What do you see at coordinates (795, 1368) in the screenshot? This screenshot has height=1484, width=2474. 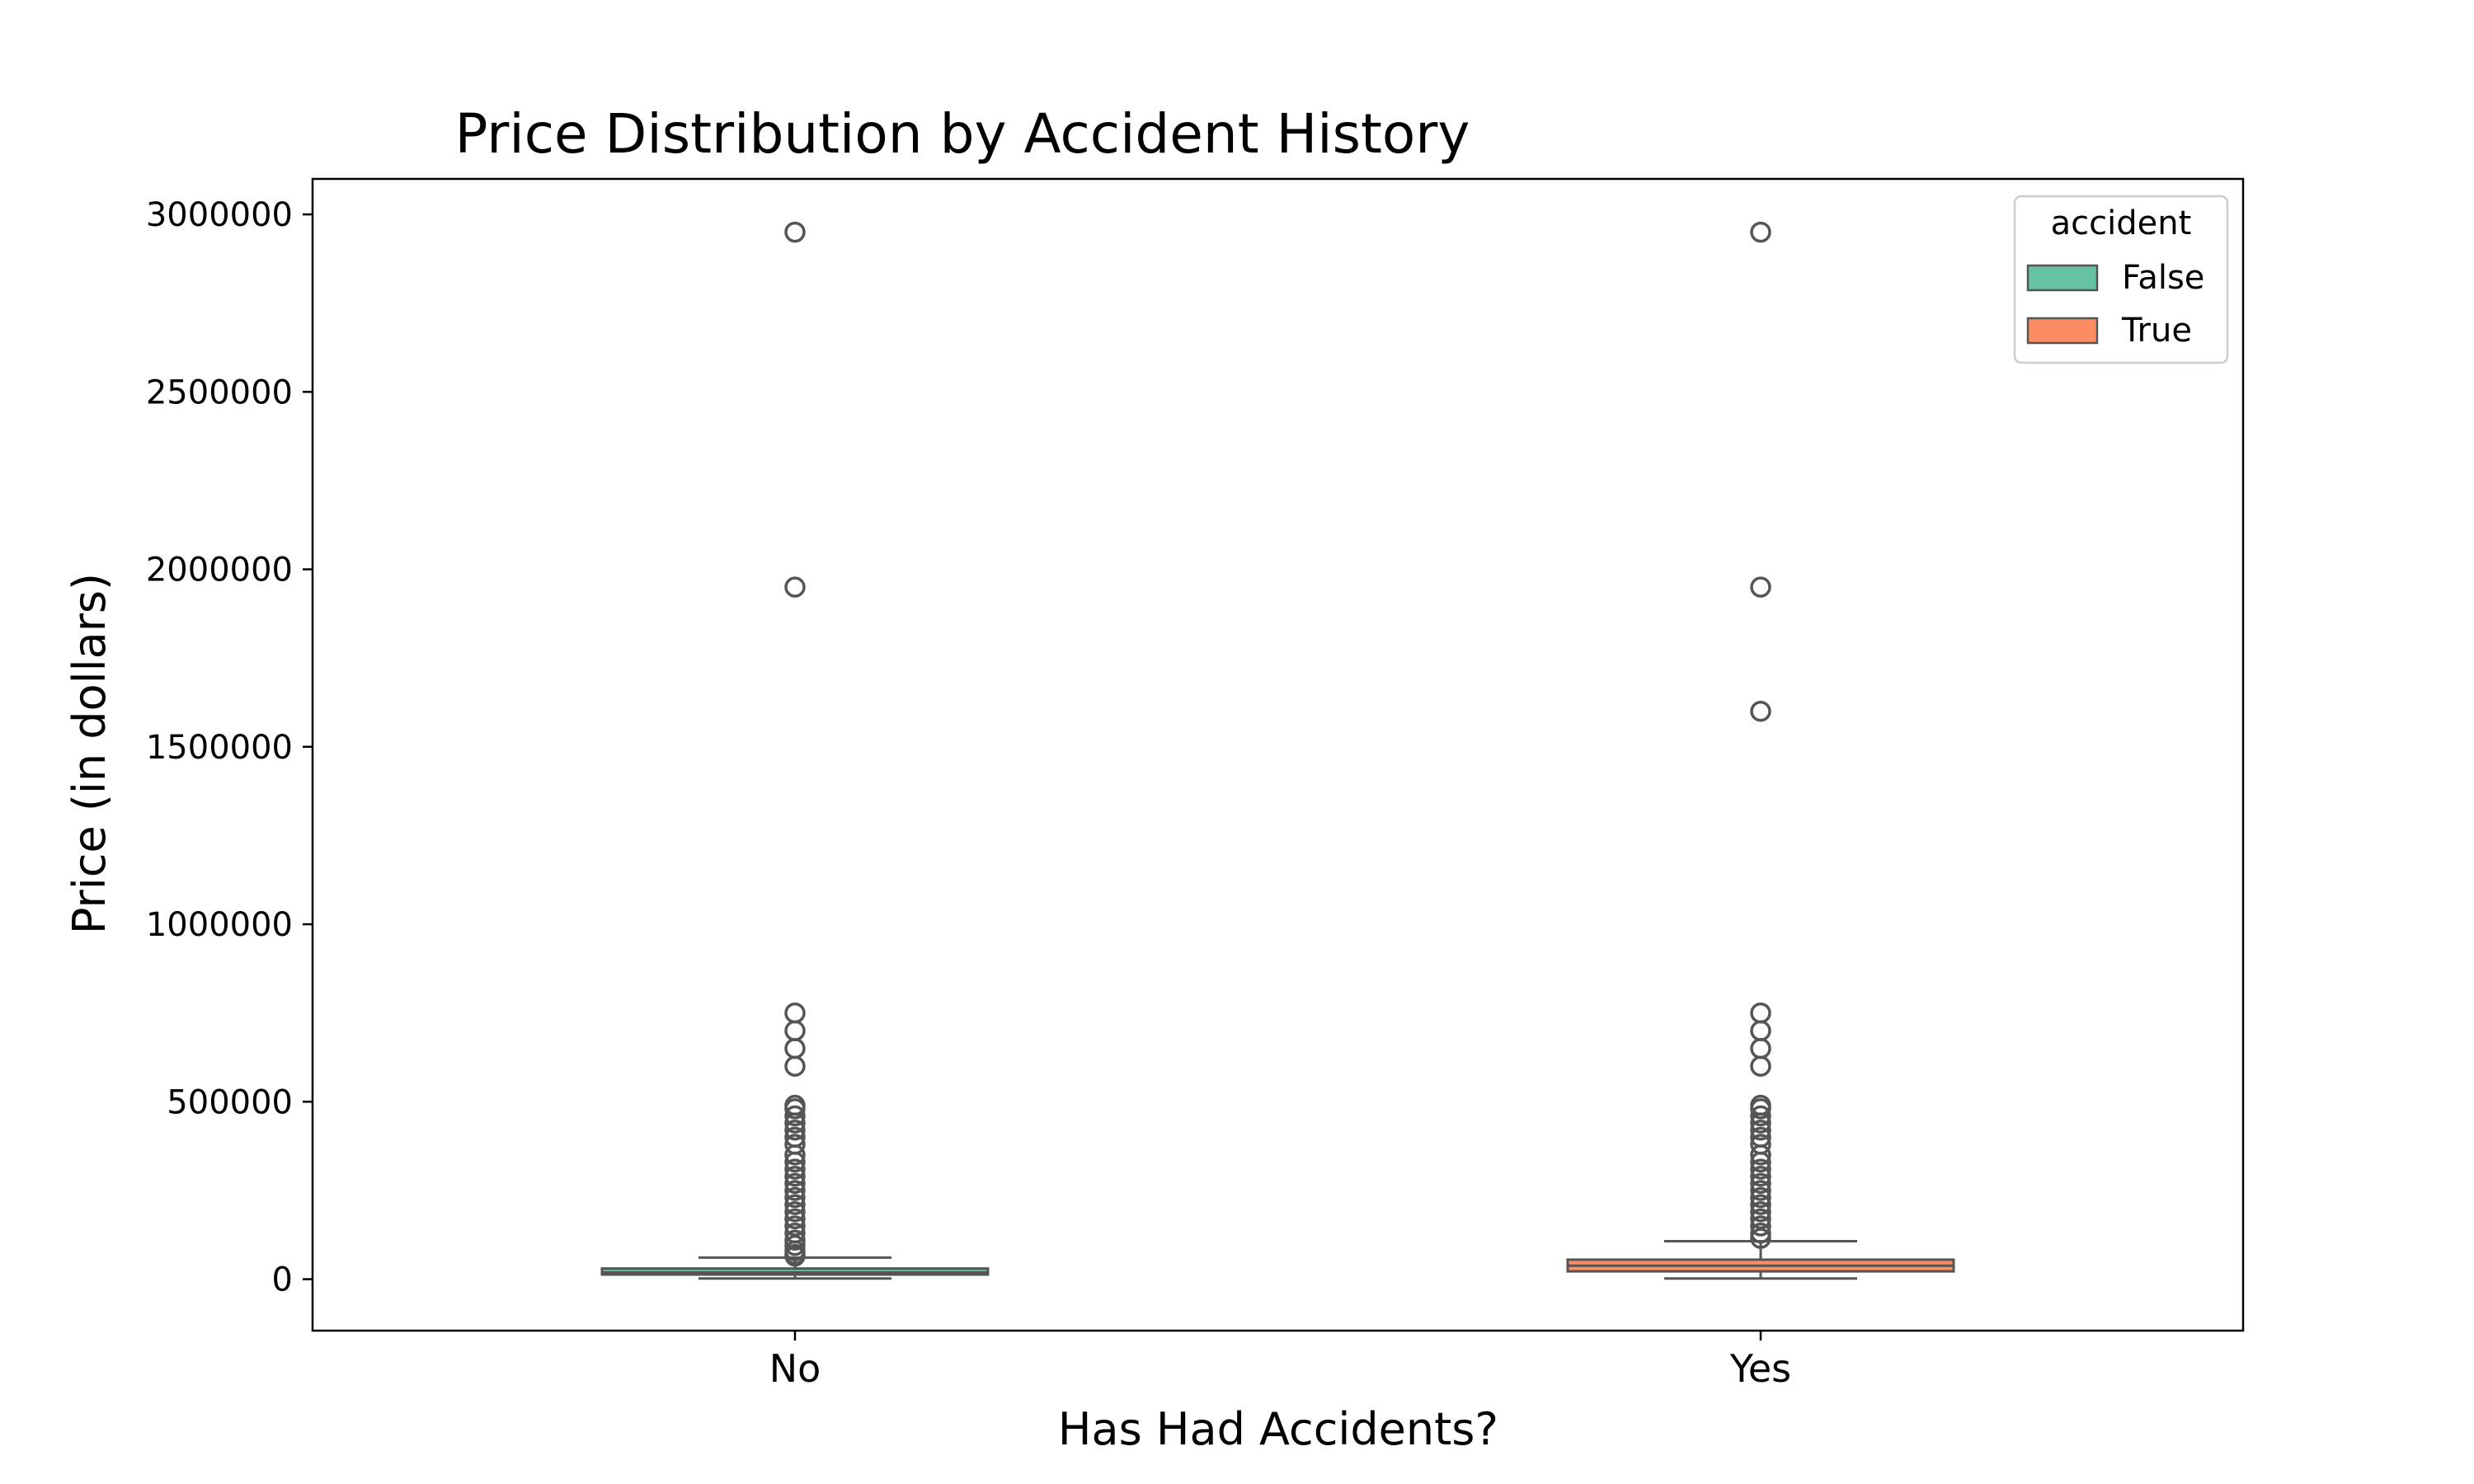 I see `x-tick-label: No` at bounding box center [795, 1368].